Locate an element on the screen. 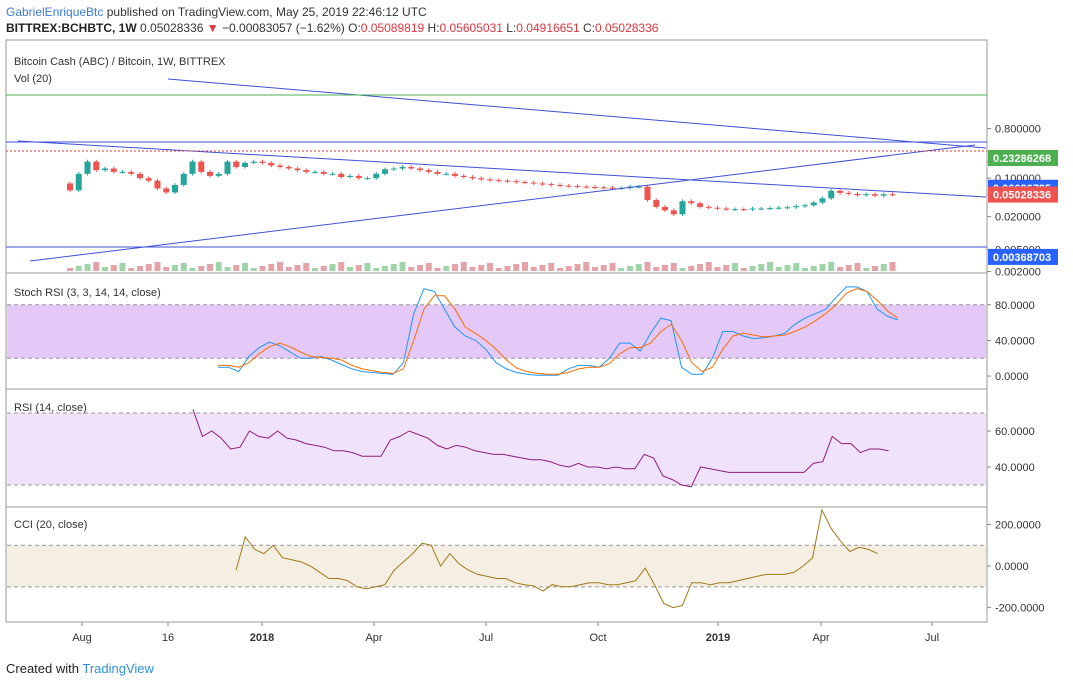 The width and height of the screenshot is (1073, 687). y-tick-label: 0.800000 is located at coordinates (1018, 130).